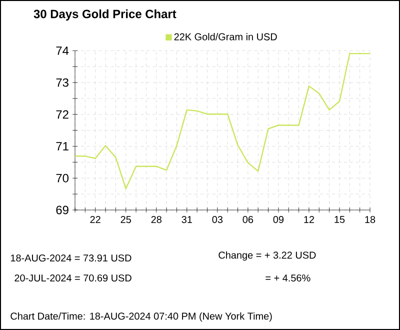 The height and width of the screenshot is (330, 400). What do you see at coordinates (248, 220) in the screenshot?
I see `x-tick-label: 06` at bounding box center [248, 220].